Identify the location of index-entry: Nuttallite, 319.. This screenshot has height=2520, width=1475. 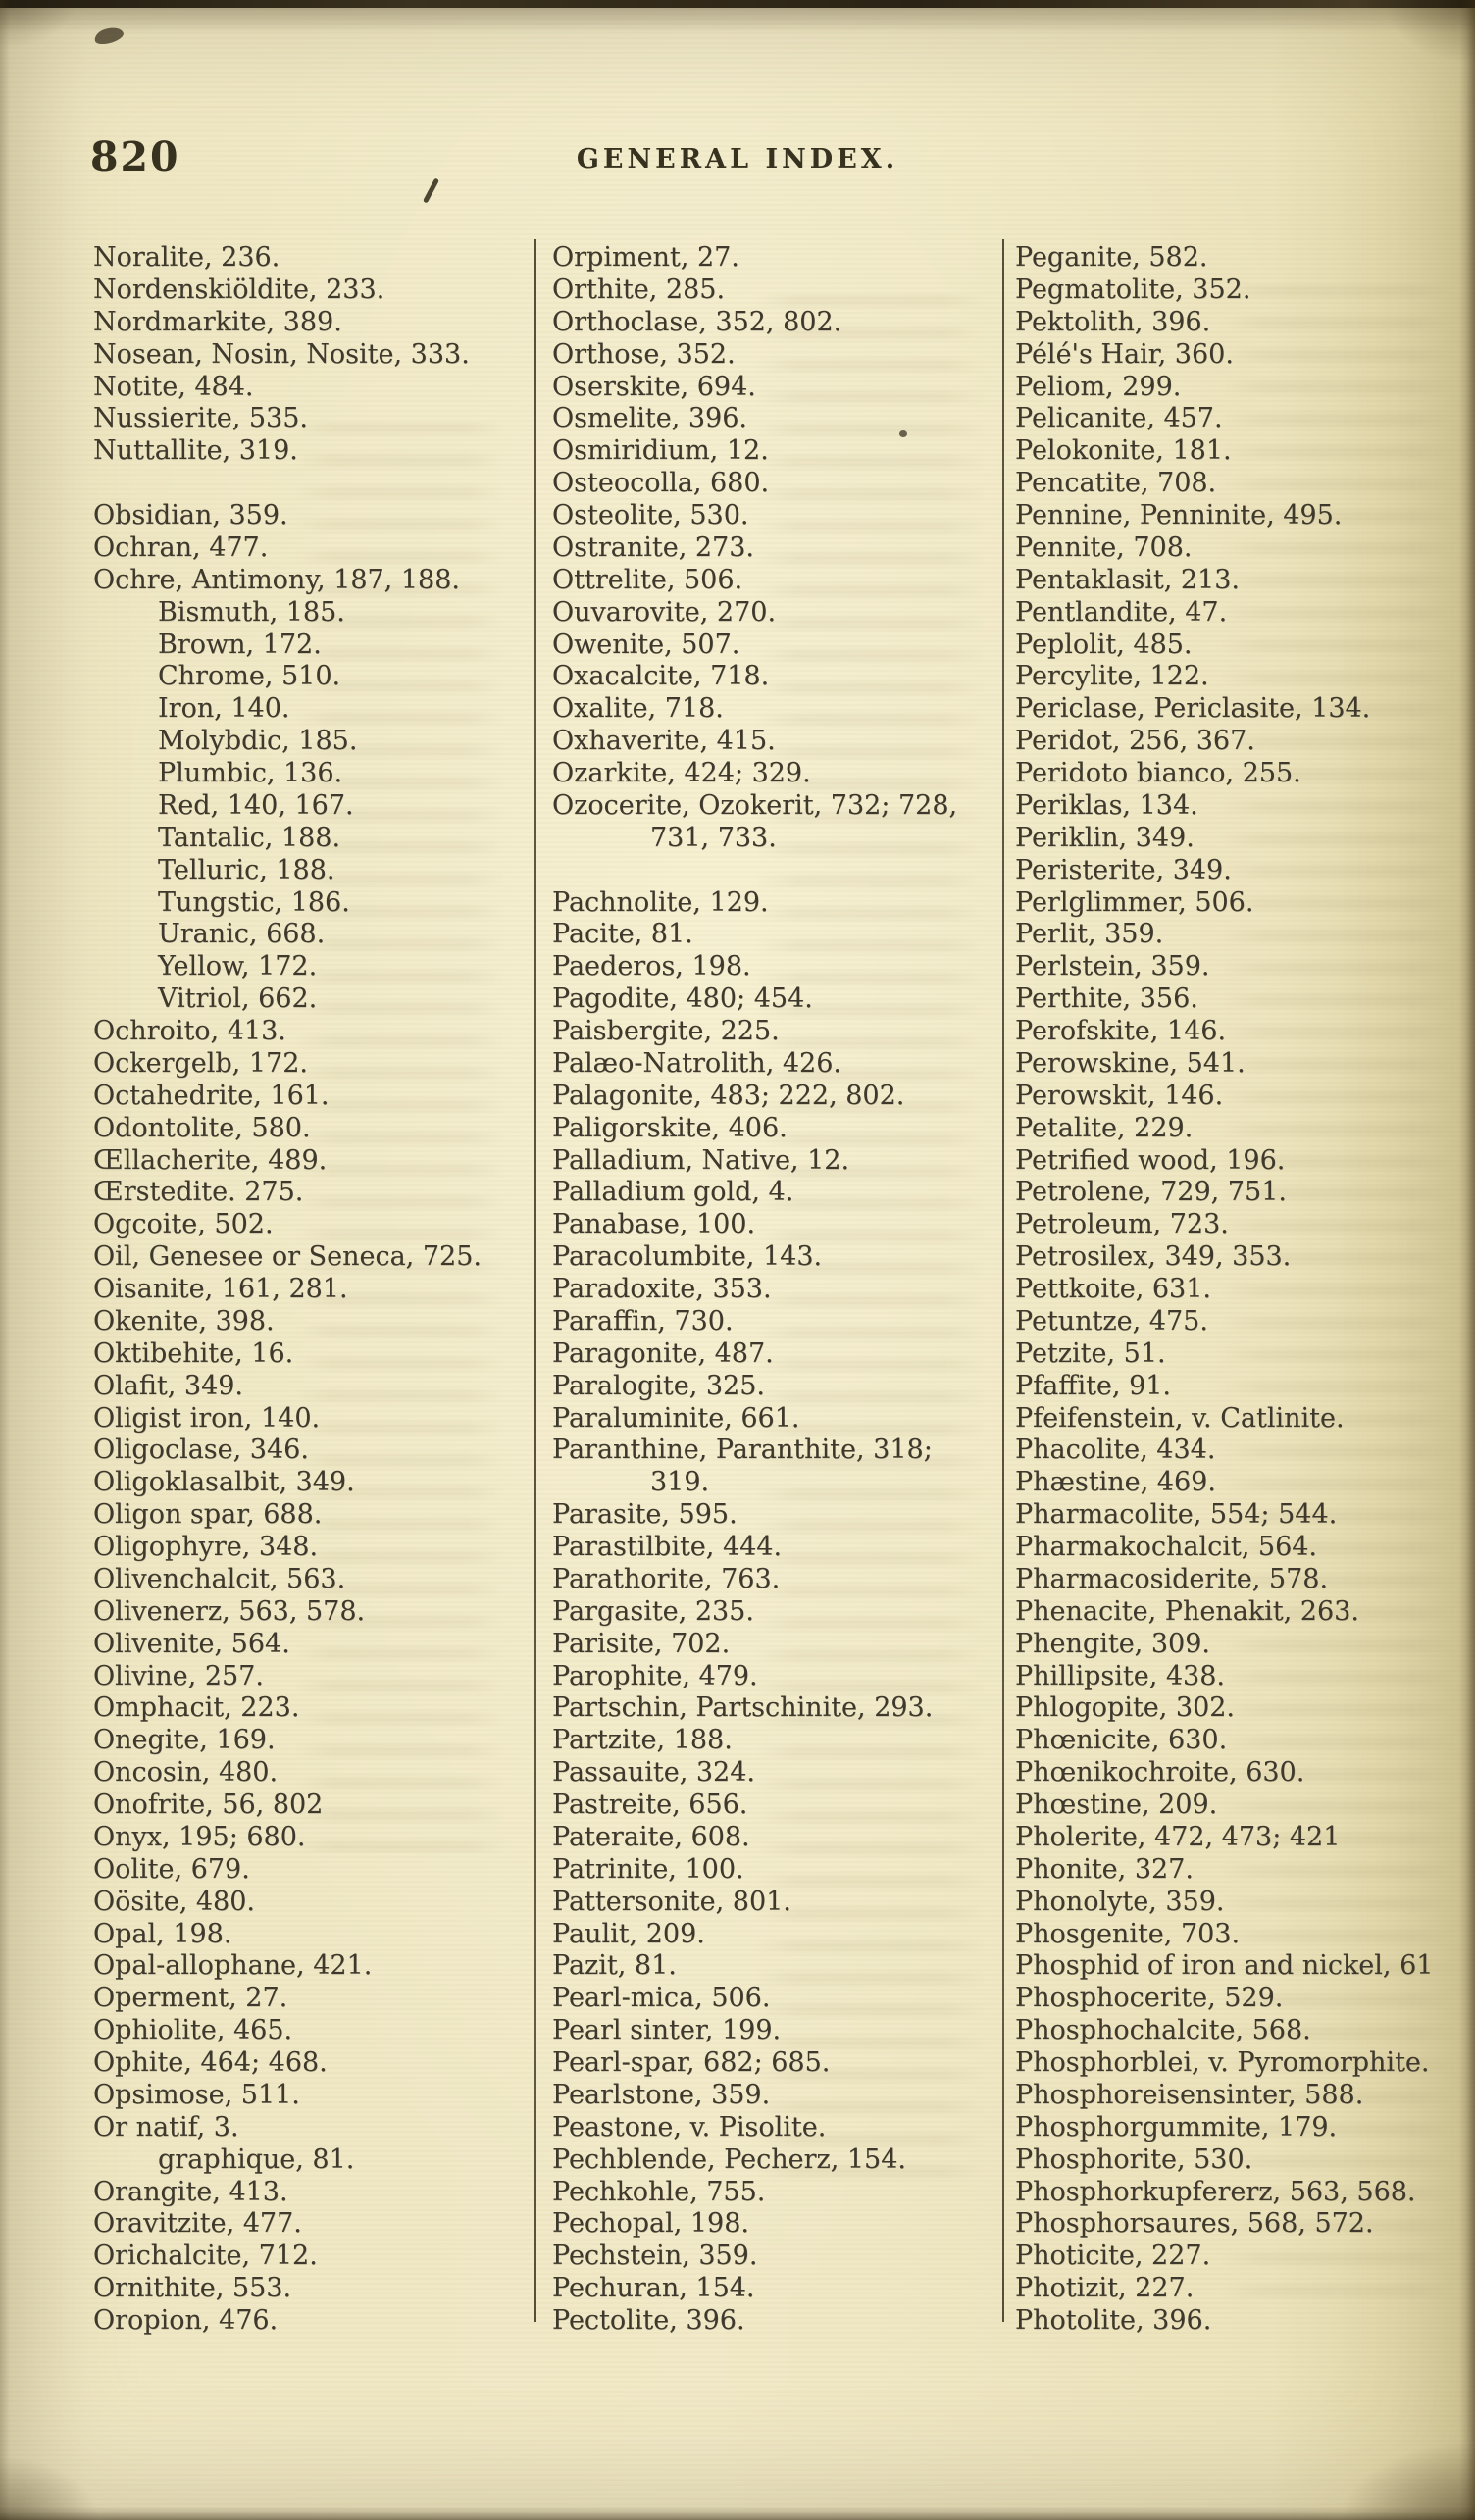
(195, 451).